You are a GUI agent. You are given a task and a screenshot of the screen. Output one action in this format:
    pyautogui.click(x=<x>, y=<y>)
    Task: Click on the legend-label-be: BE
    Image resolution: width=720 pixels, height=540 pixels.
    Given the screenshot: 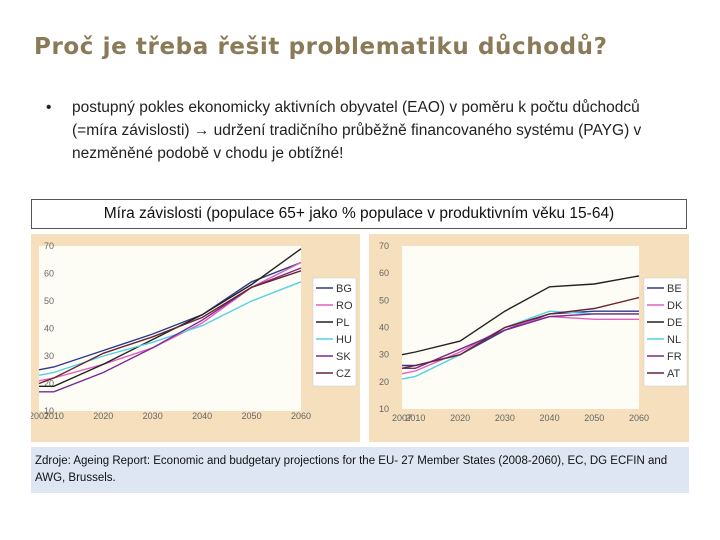 What is the action you would take?
    pyautogui.click(x=674, y=289)
    